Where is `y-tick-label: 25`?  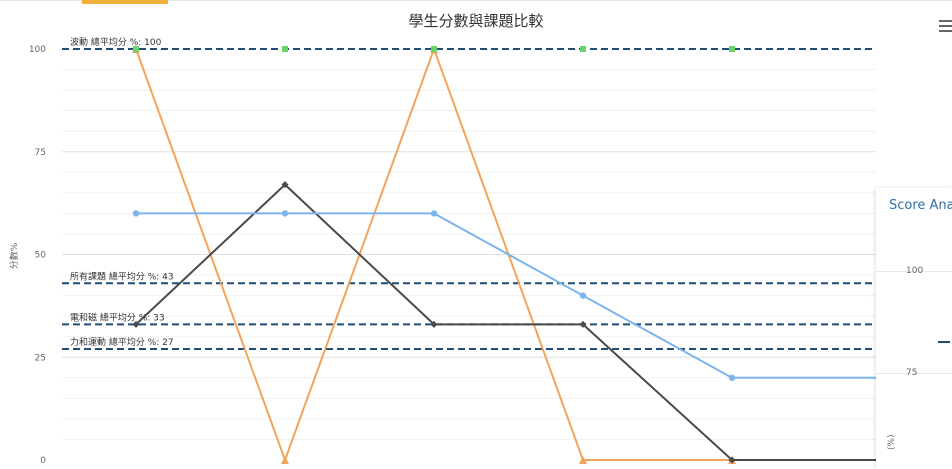 y-tick-label: 25 is located at coordinates (40, 358).